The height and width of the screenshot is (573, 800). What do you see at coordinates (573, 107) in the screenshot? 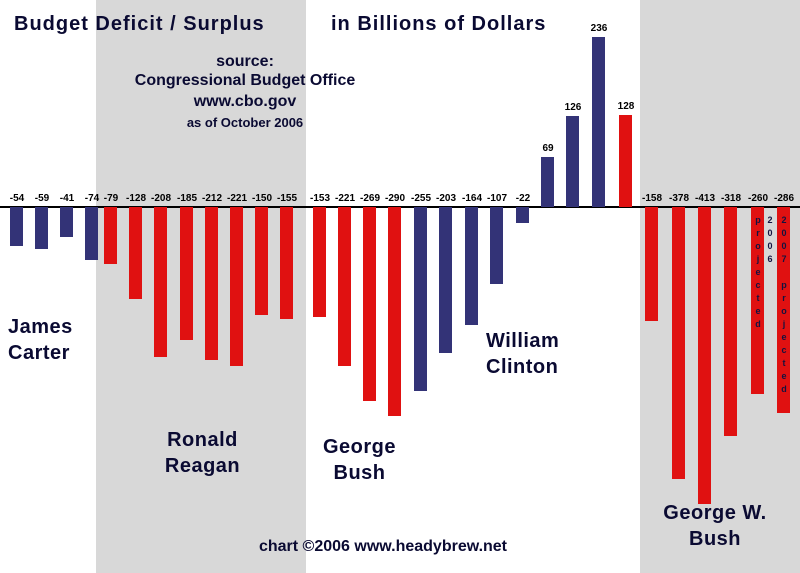
I see `bar-value-label: 126` at bounding box center [573, 107].